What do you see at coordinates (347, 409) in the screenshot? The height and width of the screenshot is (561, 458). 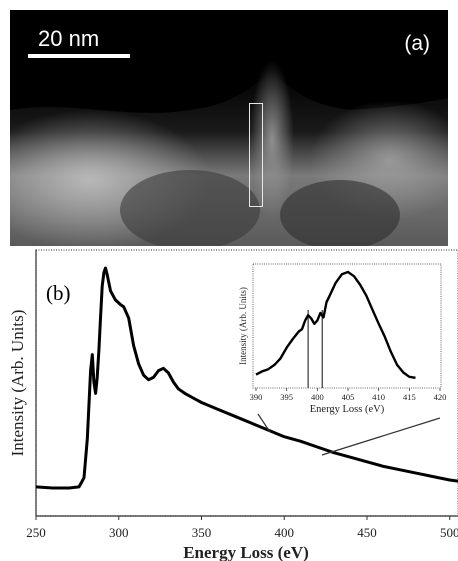 I see `inset-x-axis-label: Energy Loss (eV)` at bounding box center [347, 409].